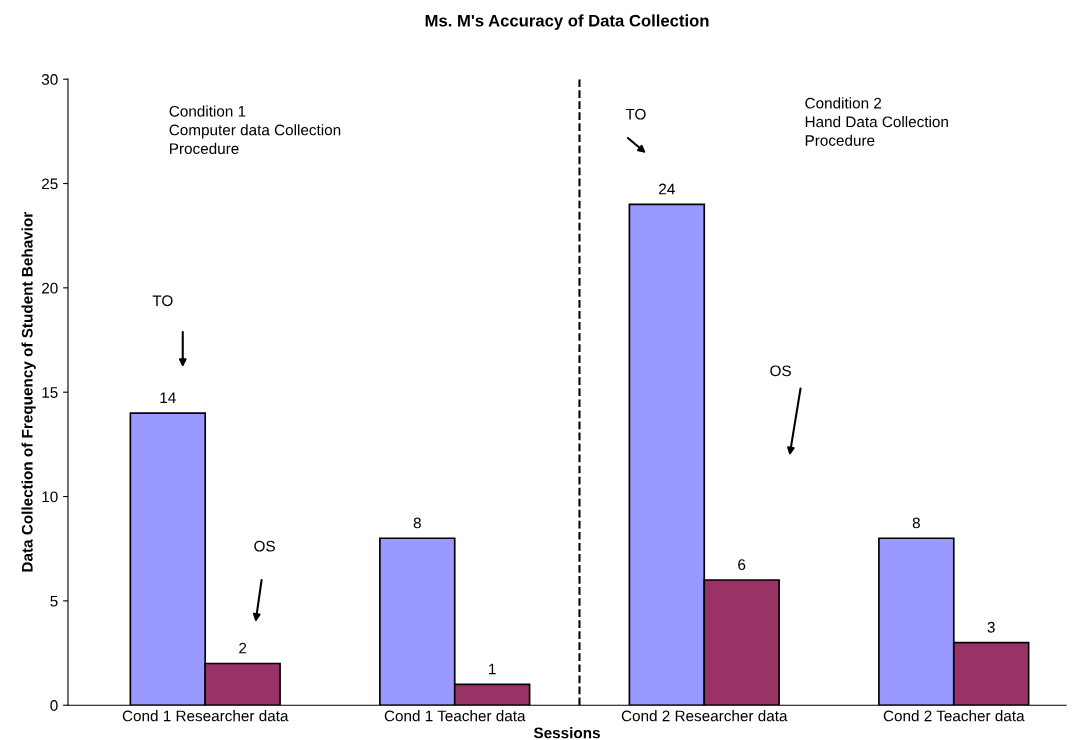  What do you see at coordinates (991, 627) in the screenshot?
I see `data-label: 3` at bounding box center [991, 627].